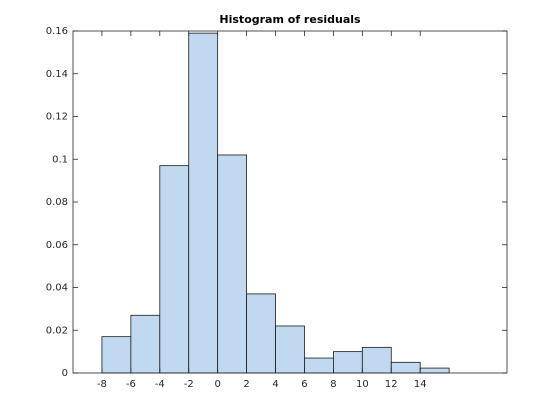  I want to click on y-tick-label: 0.1, so click(60, 159).